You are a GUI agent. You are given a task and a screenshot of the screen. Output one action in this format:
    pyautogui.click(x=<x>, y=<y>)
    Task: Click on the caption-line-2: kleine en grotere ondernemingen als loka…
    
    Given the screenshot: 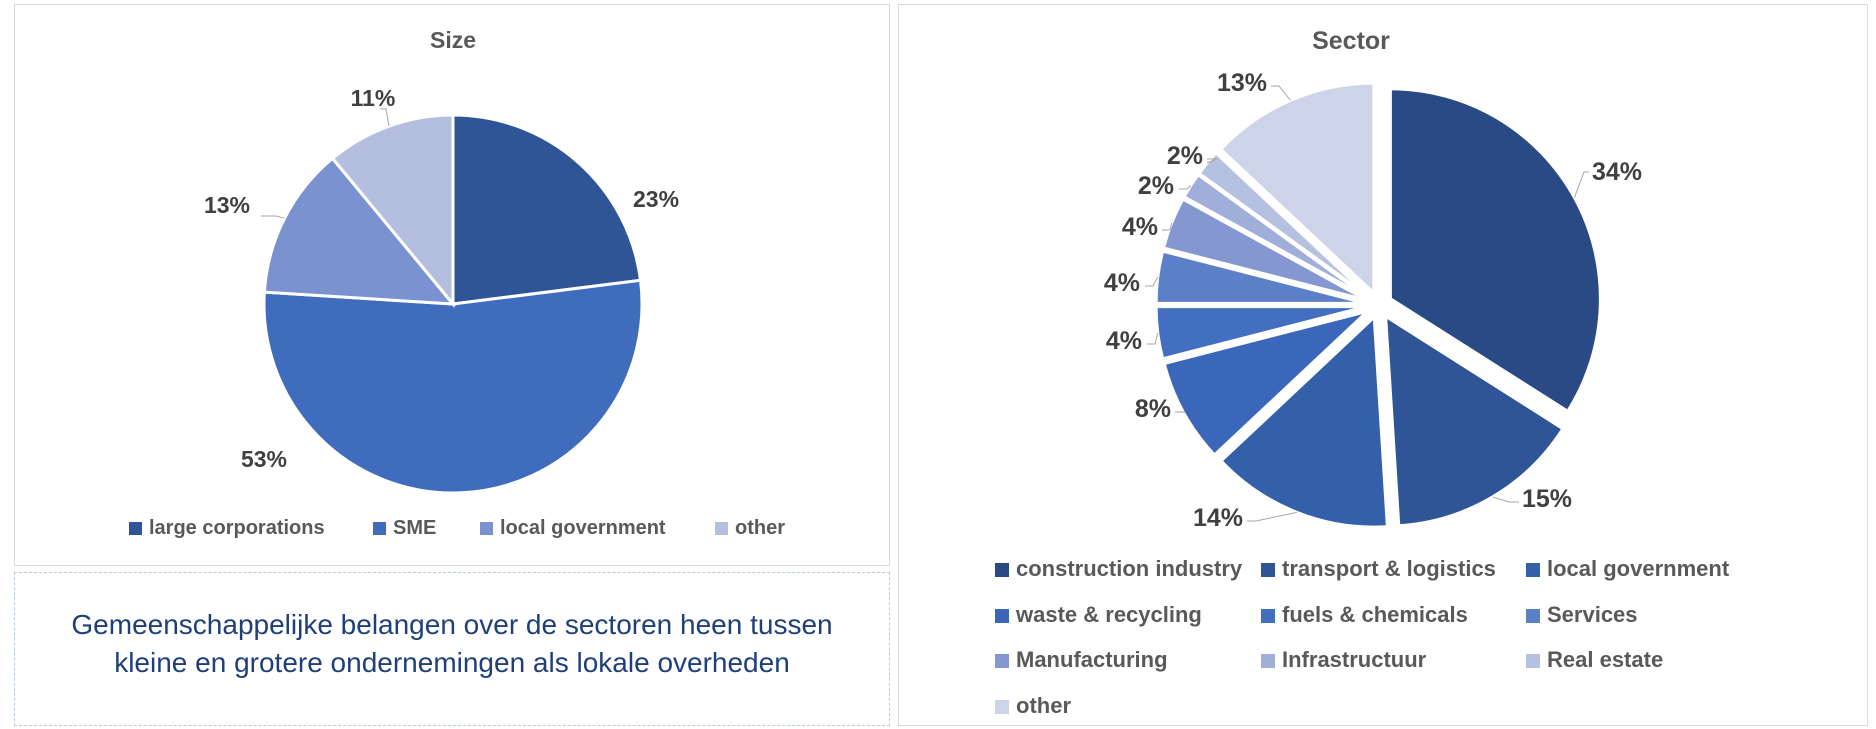 What is the action you would take?
    pyautogui.click(x=452, y=662)
    